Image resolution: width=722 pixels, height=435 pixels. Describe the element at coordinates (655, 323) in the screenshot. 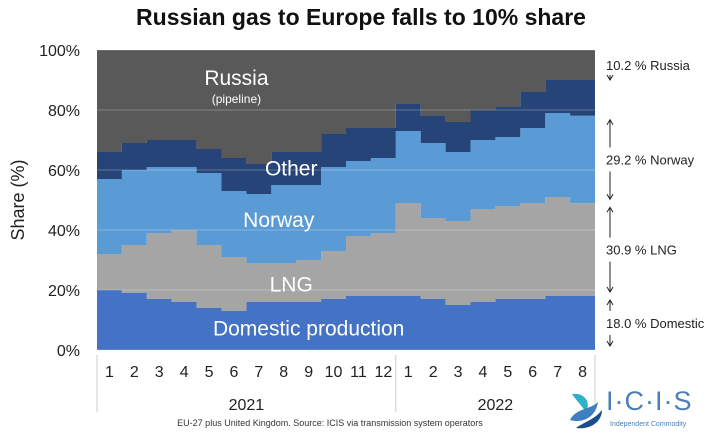

I see `annotation-label: 18.0 % Domestic` at that location.